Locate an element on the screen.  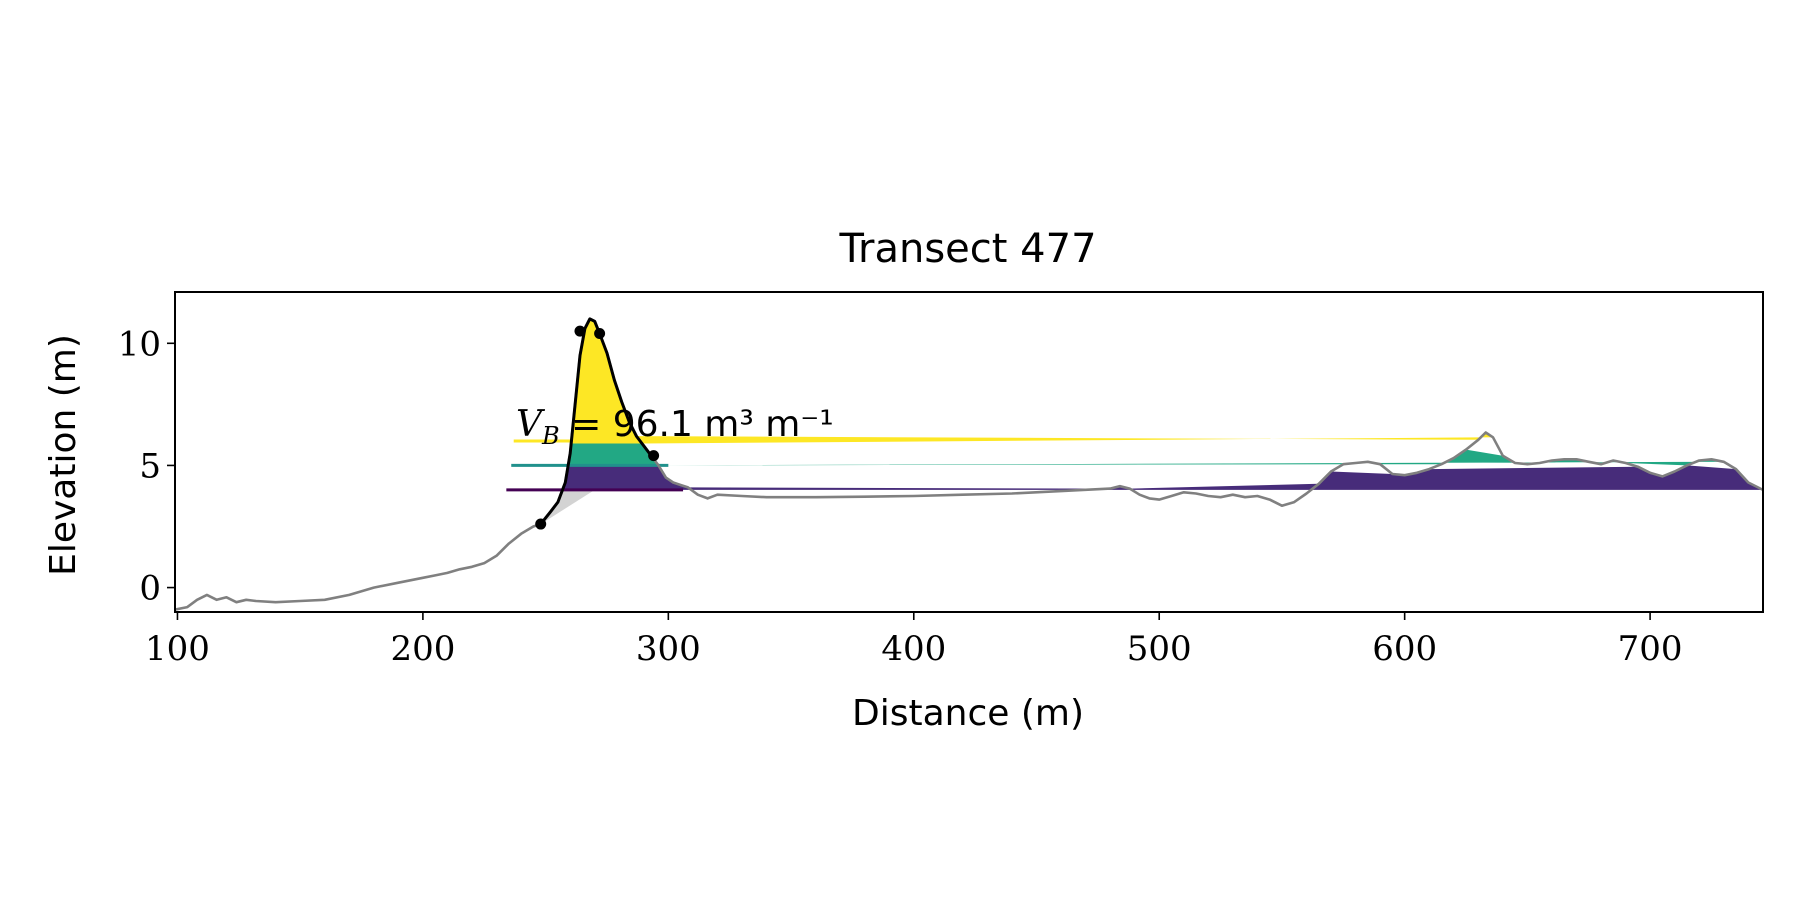
x-tick-label: 600 is located at coordinates (1404, 649).